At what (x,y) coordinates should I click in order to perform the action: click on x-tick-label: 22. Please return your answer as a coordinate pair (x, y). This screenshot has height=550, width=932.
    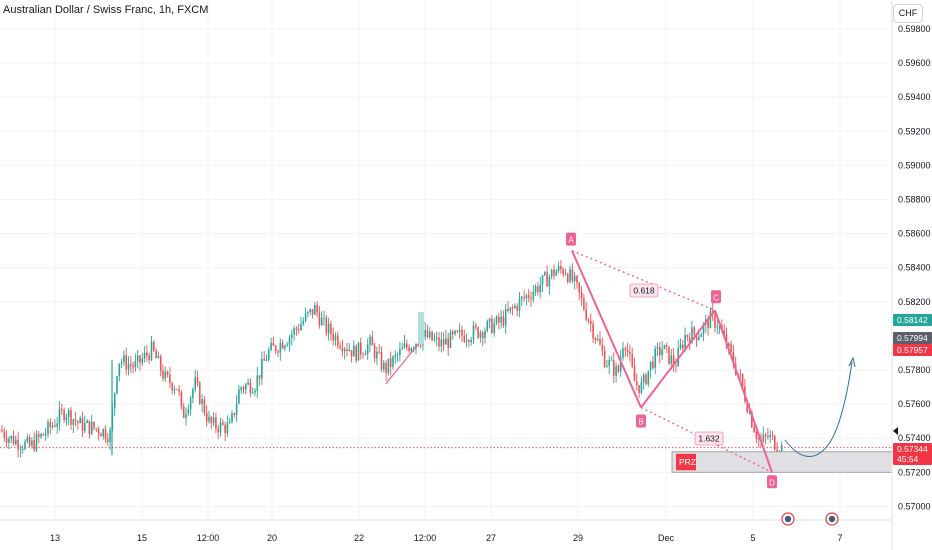
    Looking at the image, I should click on (359, 538).